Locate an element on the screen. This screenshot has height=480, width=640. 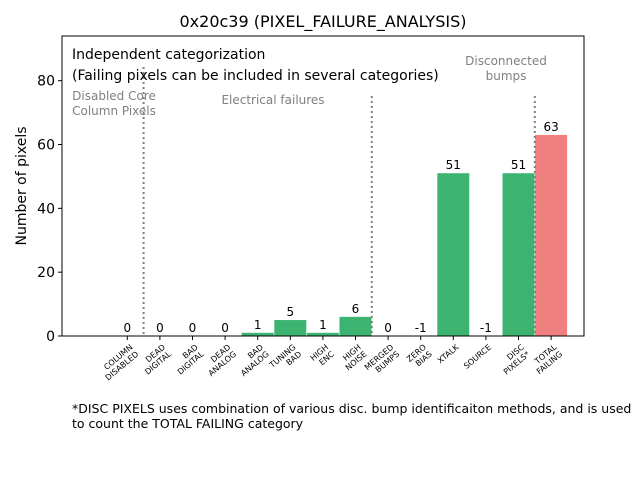
value-label-10: 51 is located at coordinates (453, 165).